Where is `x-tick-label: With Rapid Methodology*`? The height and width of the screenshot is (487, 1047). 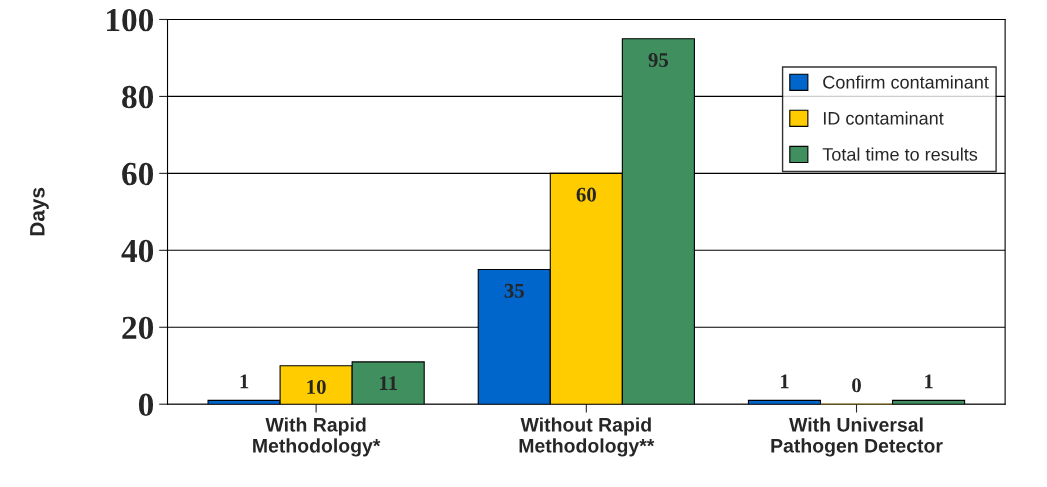
x-tick-label: With Rapid Methodology* is located at coordinates (317, 437).